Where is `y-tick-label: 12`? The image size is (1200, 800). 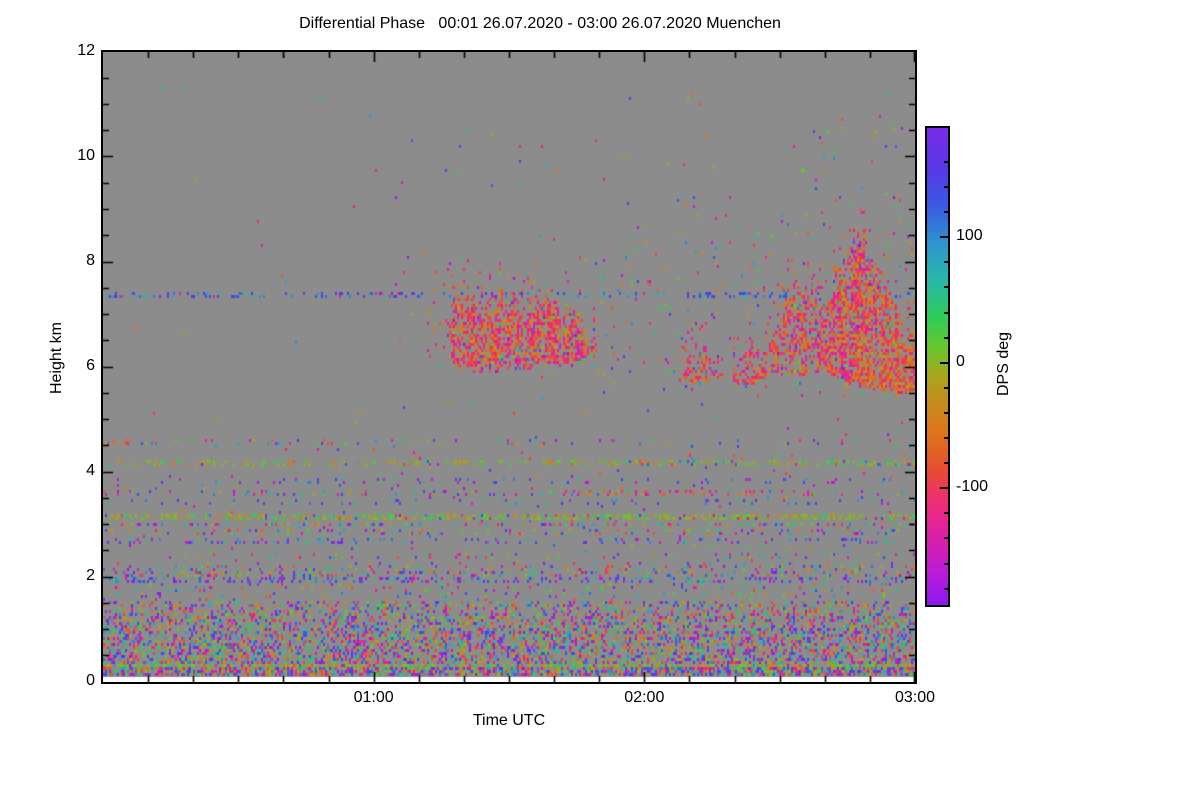
y-tick-label: 12 is located at coordinates (86, 50).